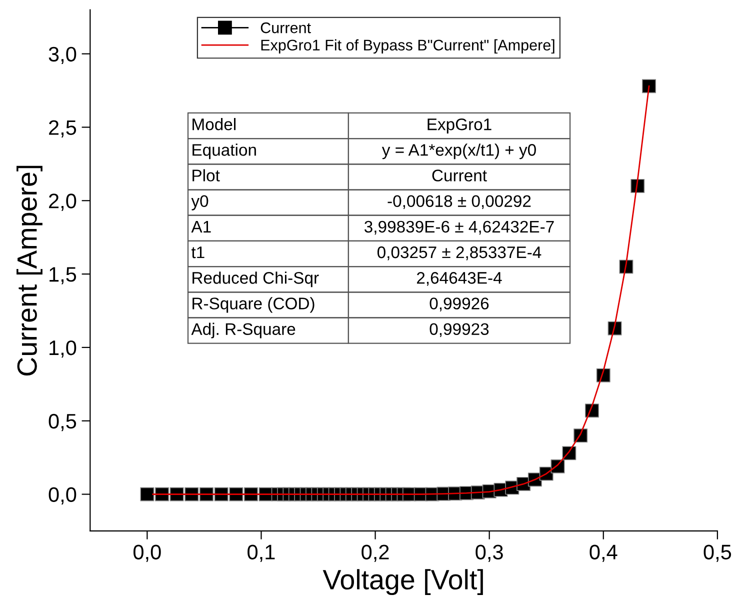  I want to click on x-axis-title: Voltage [Volt], so click(402, 582).